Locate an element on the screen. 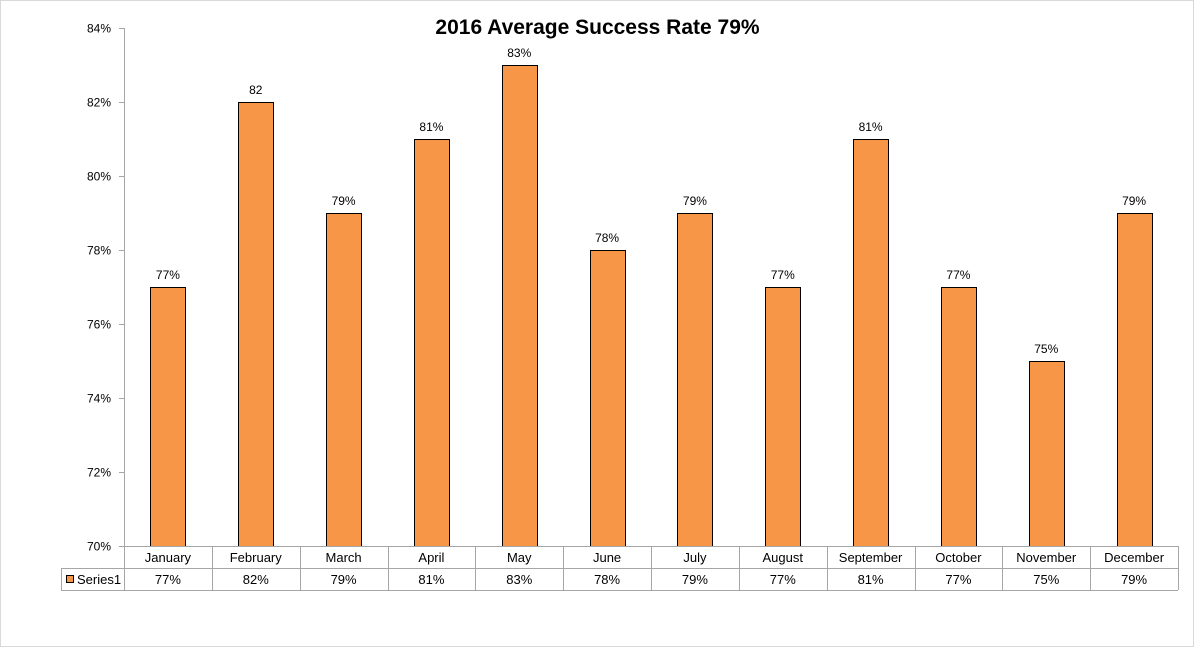 The height and width of the screenshot is (648, 1195). y-tick-label: 72% is located at coordinates (99, 473).